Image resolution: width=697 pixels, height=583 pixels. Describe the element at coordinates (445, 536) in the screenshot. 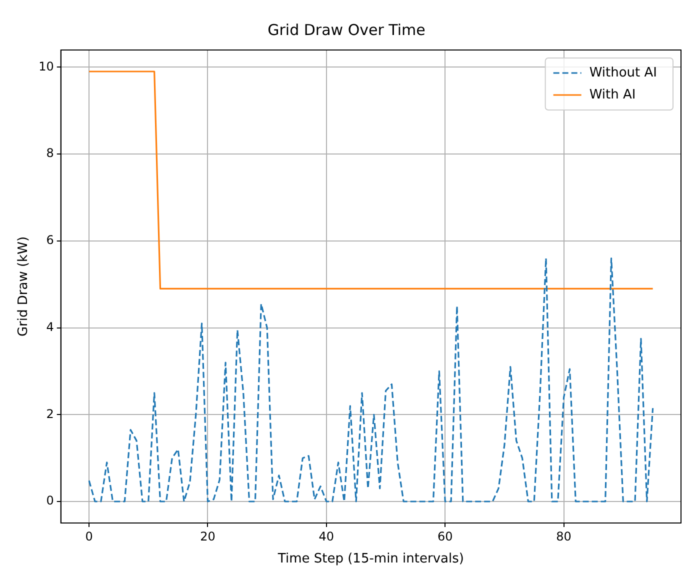

I see `x-tick-label: 60` at that location.